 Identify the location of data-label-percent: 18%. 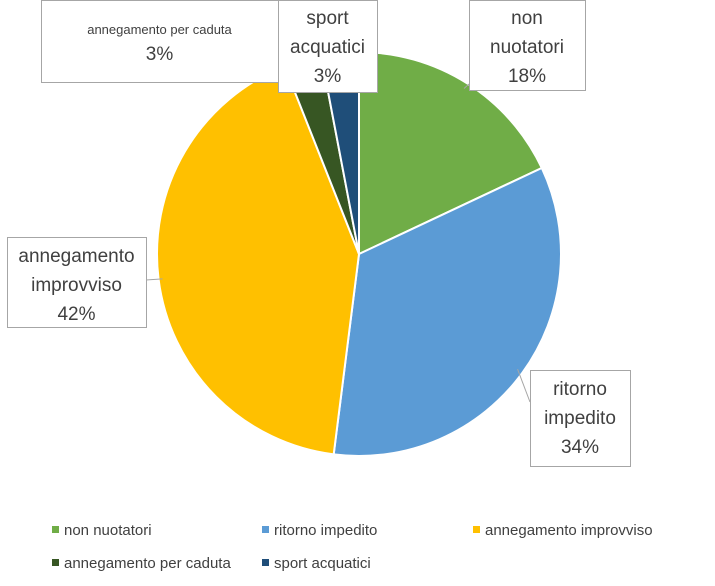
(527, 76).